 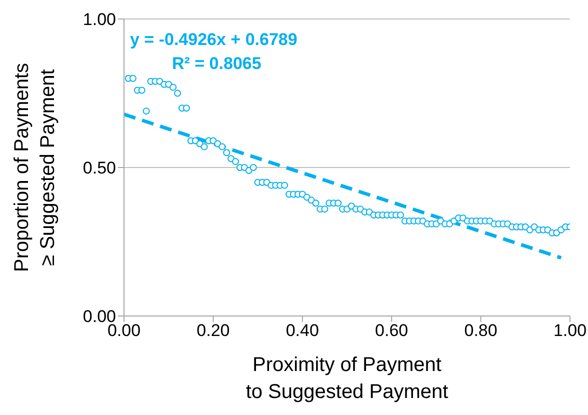 What do you see at coordinates (391, 330) in the screenshot?
I see `x-tick-label: 0.60` at bounding box center [391, 330].